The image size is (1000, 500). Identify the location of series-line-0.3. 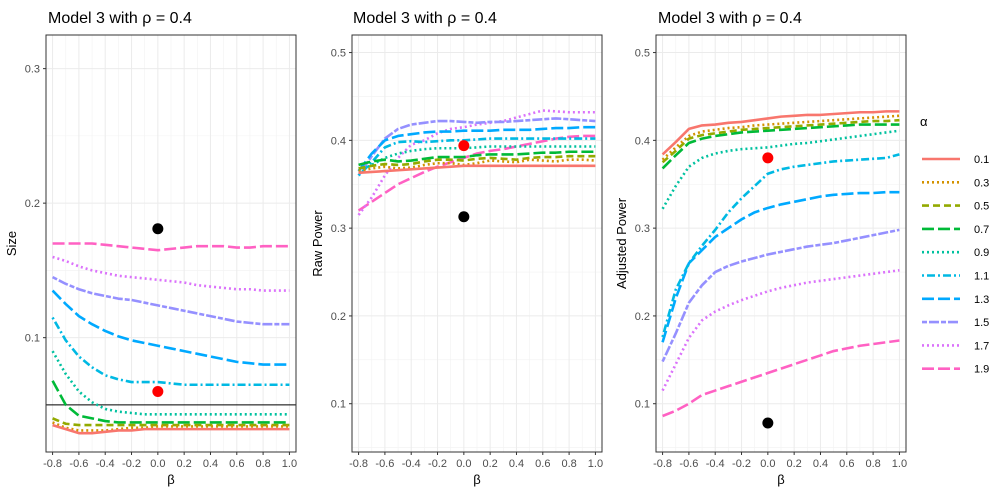
(171, 426).